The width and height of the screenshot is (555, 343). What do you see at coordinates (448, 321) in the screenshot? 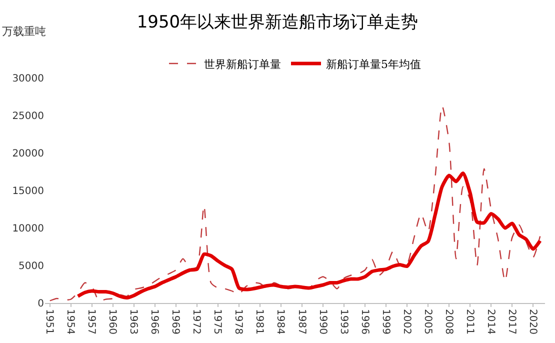
I see `x-tick-label: 2008` at bounding box center [448, 321].